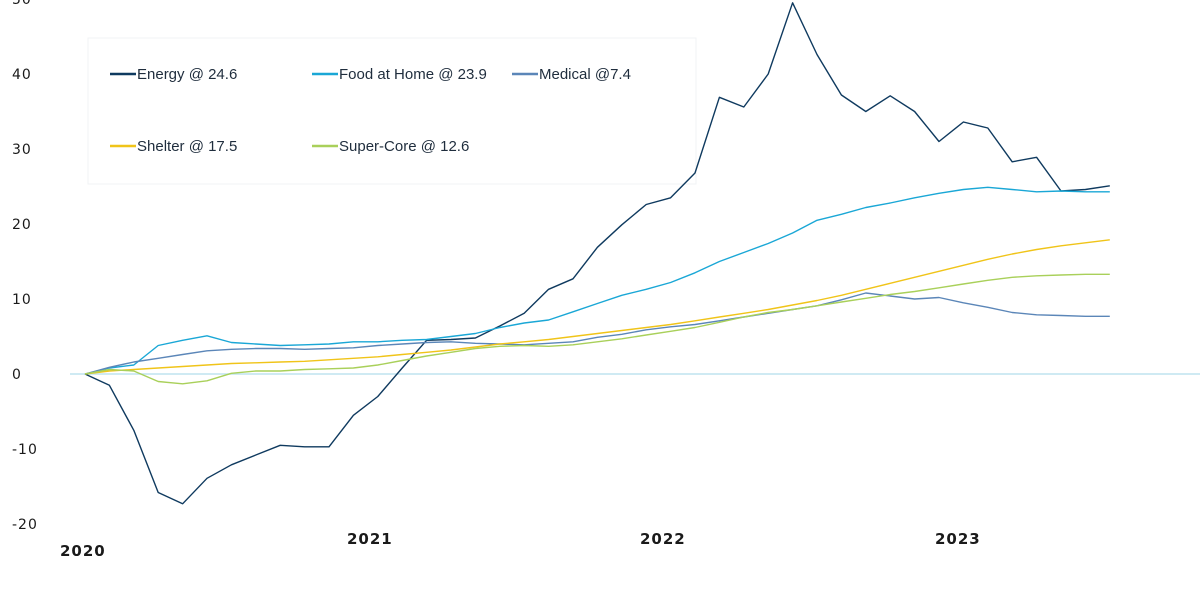 This screenshot has height=600, width=1200. Describe the element at coordinates (585, 74) in the screenshot. I see `legend-label: Medical @7.4` at that location.